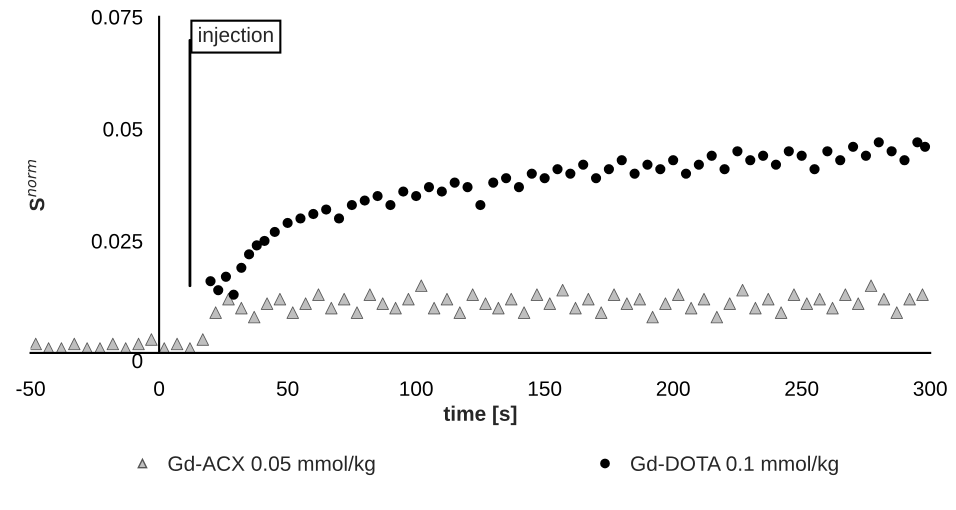  I want to click on y-axis-title: S$^{norm}$, so click(36, 185).